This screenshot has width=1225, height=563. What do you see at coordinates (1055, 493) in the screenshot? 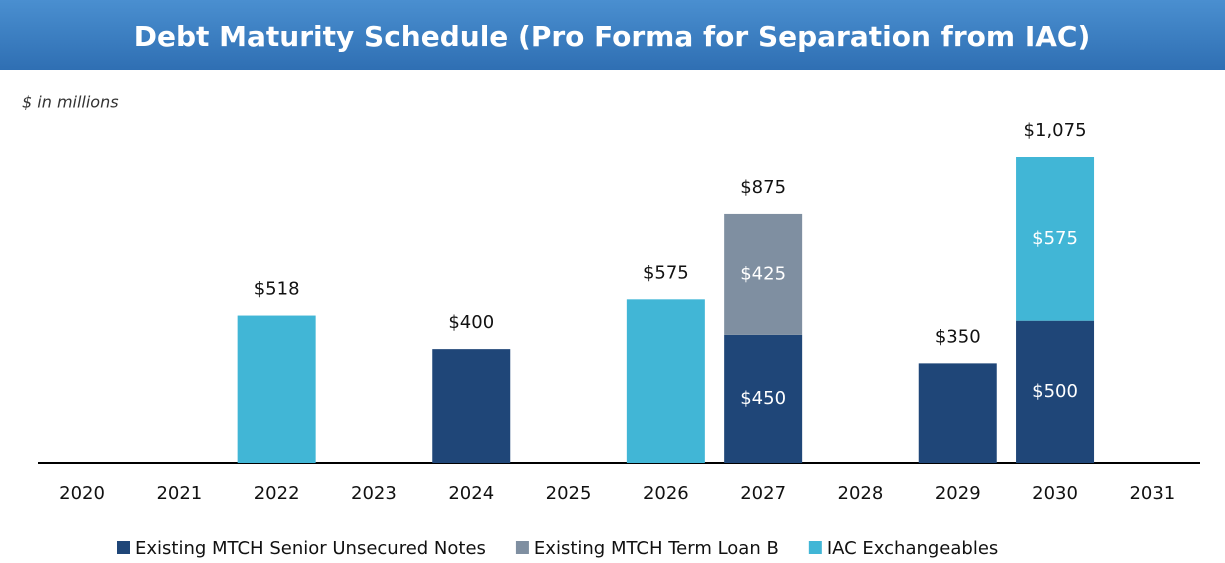
I see `x-tick-label: 2030` at bounding box center [1055, 493].